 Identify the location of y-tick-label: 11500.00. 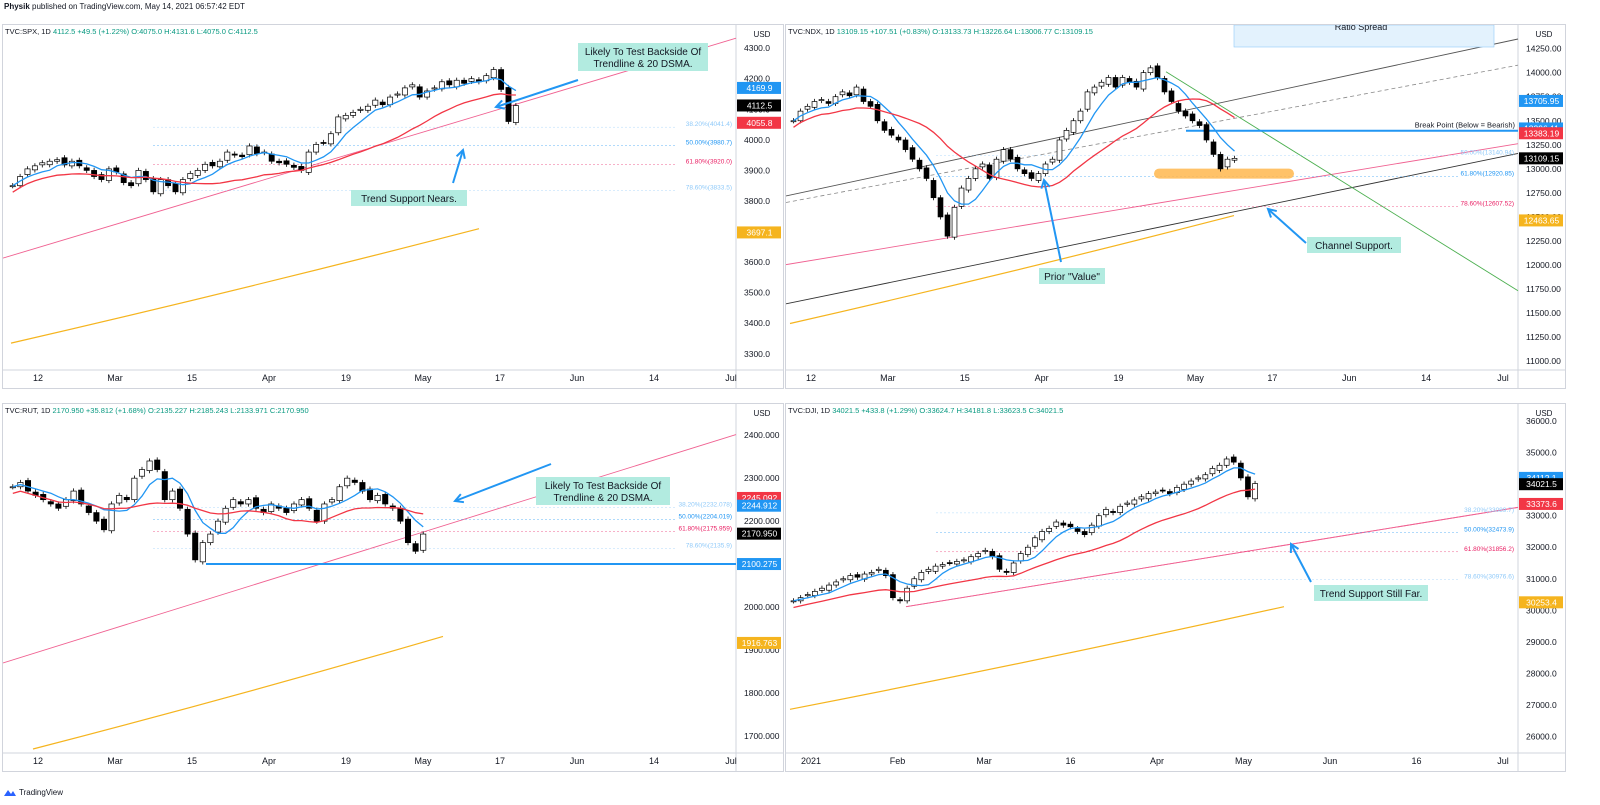
(1543, 313).